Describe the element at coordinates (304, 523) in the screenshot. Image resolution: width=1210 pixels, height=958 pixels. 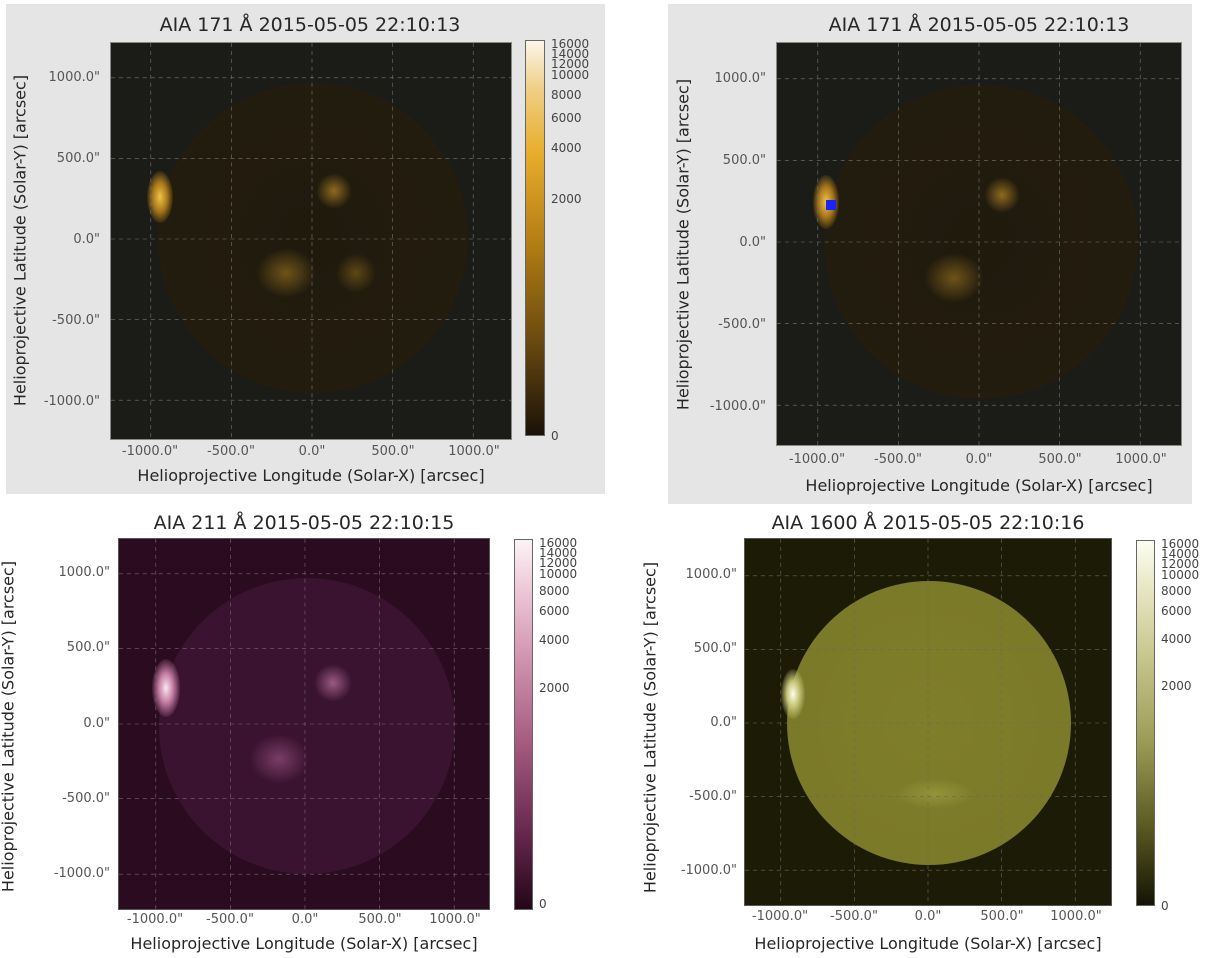
I see `panel-title: AIA 211 Å 2015-05-05 22:10:15` at that location.